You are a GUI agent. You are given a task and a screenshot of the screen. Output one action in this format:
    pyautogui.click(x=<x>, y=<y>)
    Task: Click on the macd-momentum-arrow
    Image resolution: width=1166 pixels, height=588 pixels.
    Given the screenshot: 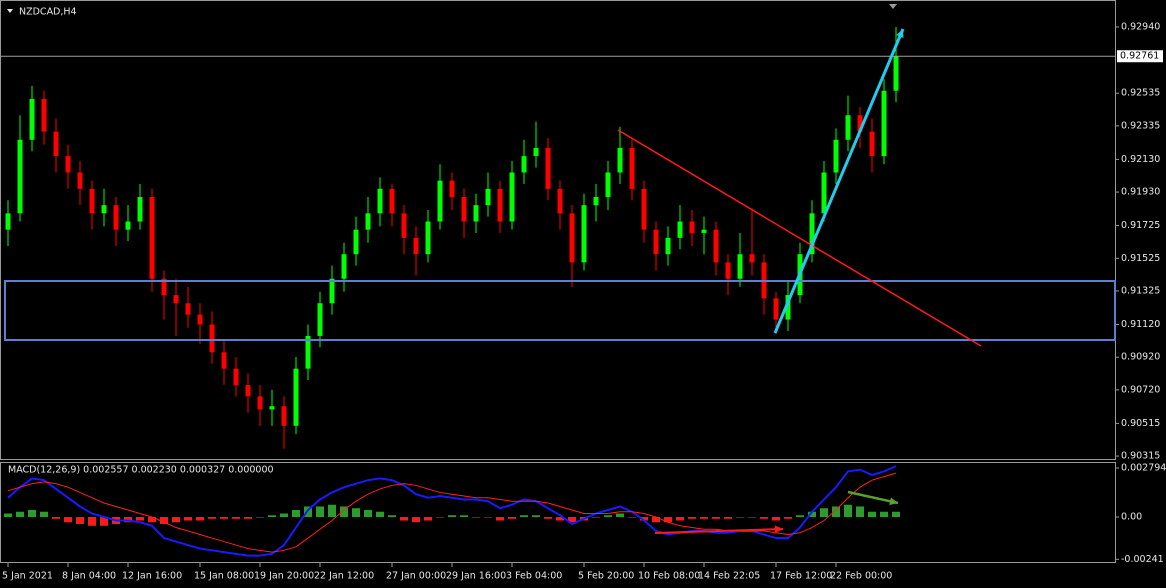 What is the action you would take?
    pyautogui.click(x=873, y=497)
    